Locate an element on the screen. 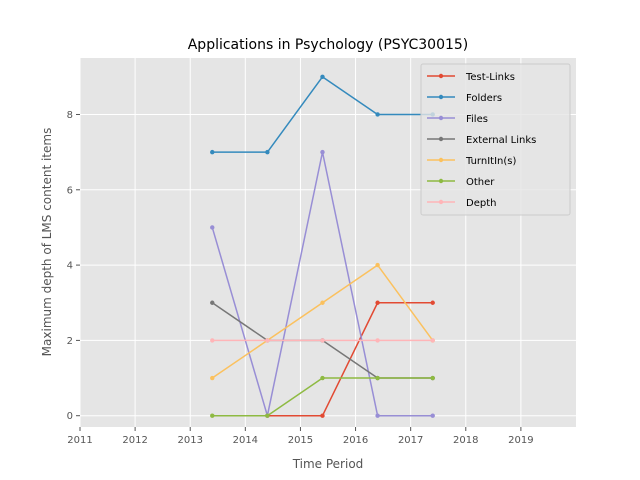 The height and width of the screenshot is (480, 640). legend-label-turnitin-s: TurnItIn(s) is located at coordinates (490, 161).